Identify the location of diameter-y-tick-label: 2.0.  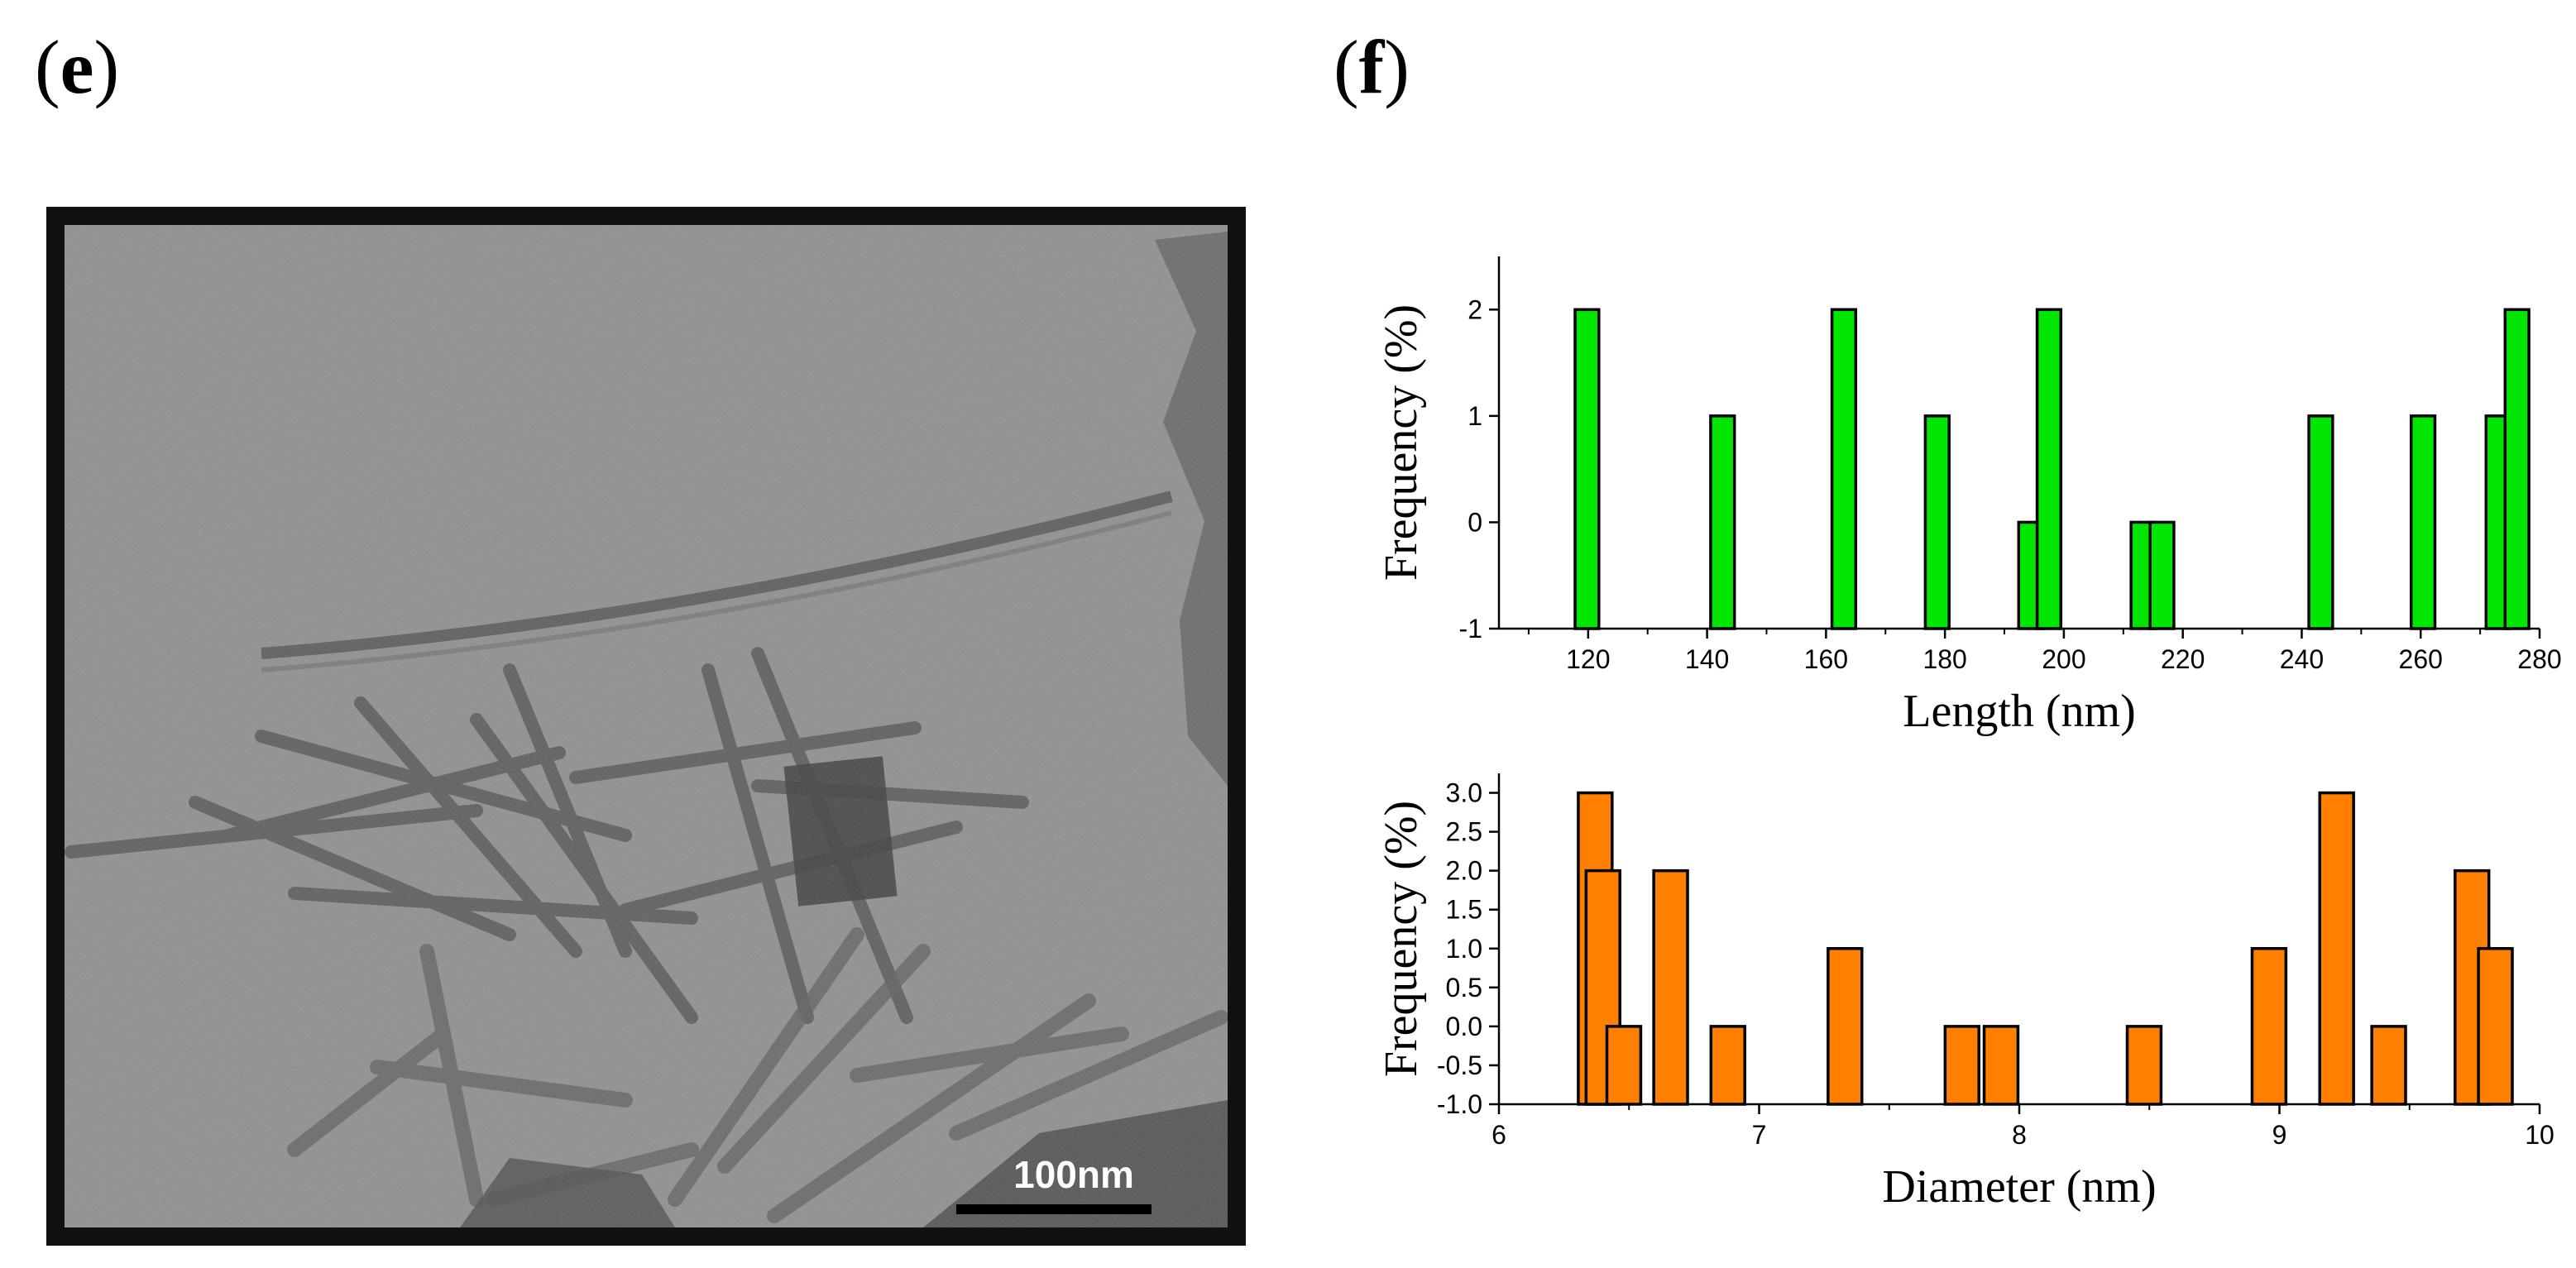
(1464, 871).